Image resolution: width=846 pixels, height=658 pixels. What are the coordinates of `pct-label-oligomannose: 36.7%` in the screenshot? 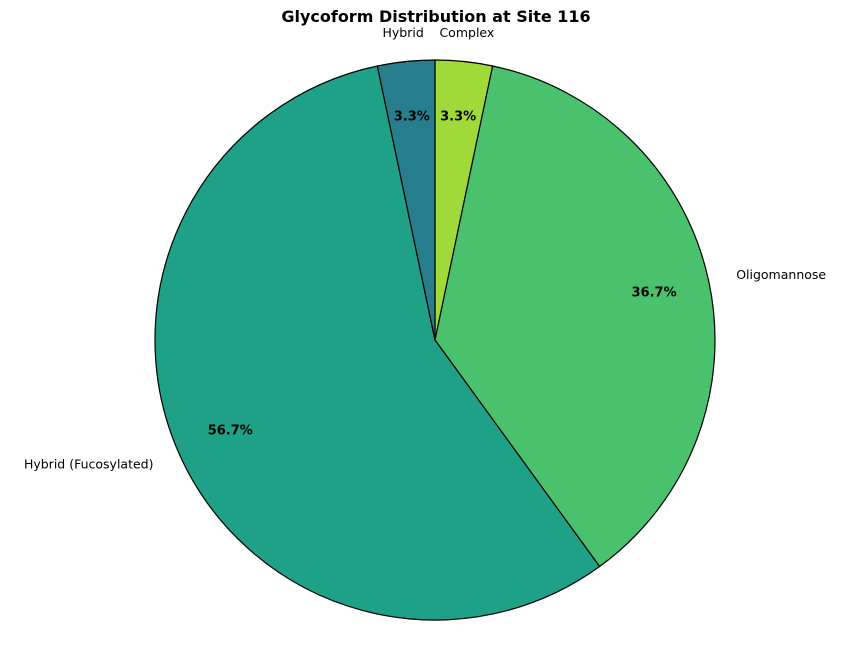 It's located at (654, 293).